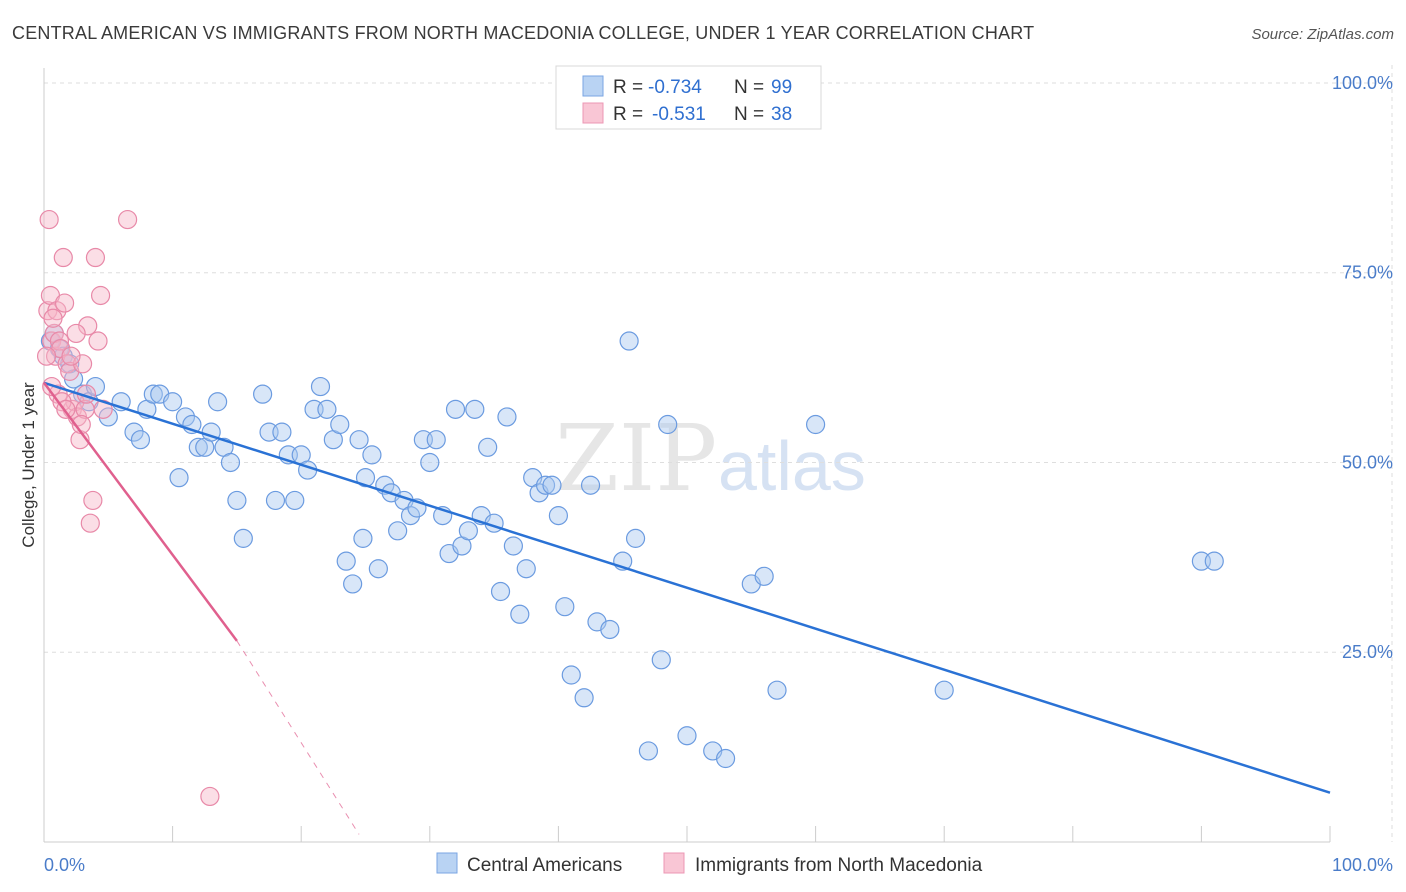 The image size is (1406, 892). What do you see at coordinates (593, 86) in the screenshot?
I see `legend-swatch-central-americans` at bounding box center [593, 86].